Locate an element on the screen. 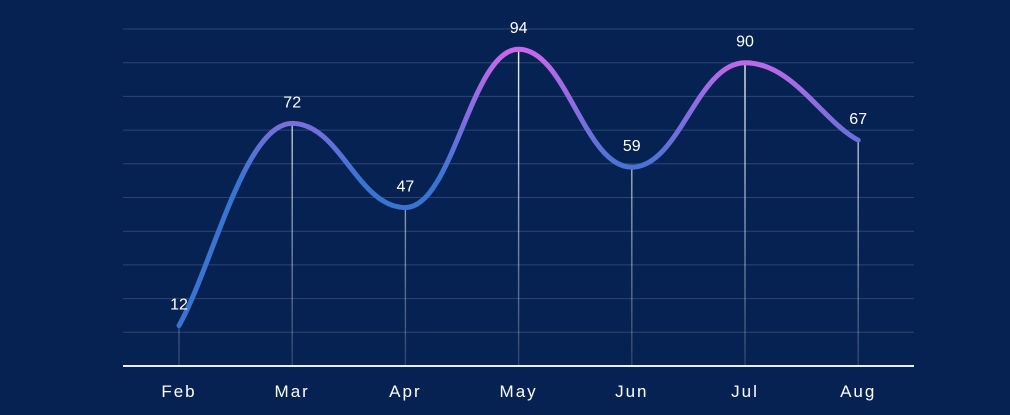  x-tick-labels: Feb Mar Apr May Jun Jul Aug is located at coordinates (518, 391).